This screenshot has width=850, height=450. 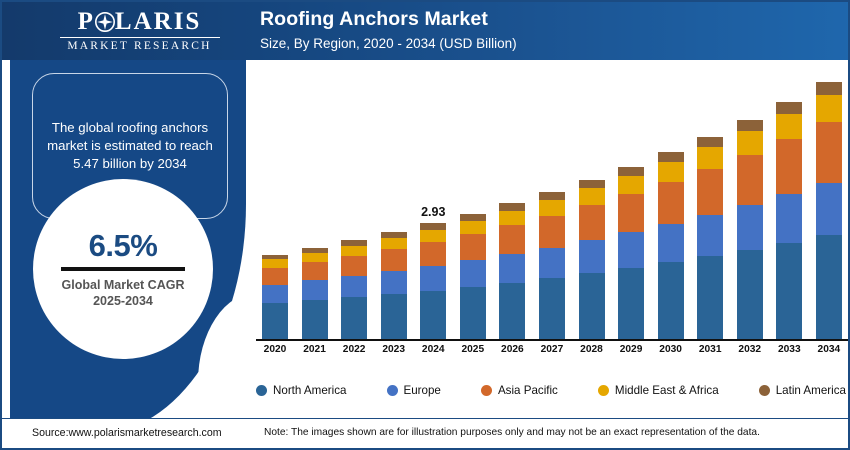 What do you see at coordinates (123, 269) in the screenshot?
I see `cagr-circle: 6.5% Global Market CAGR 2025-2034` at bounding box center [123, 269].